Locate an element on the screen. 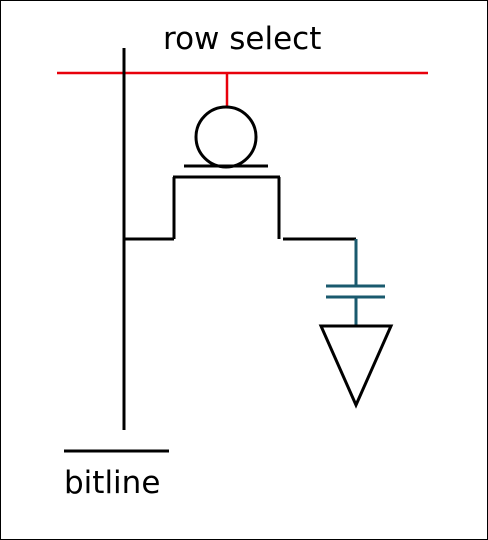  bitline-label: bitline is located at coordinates (112, 483).